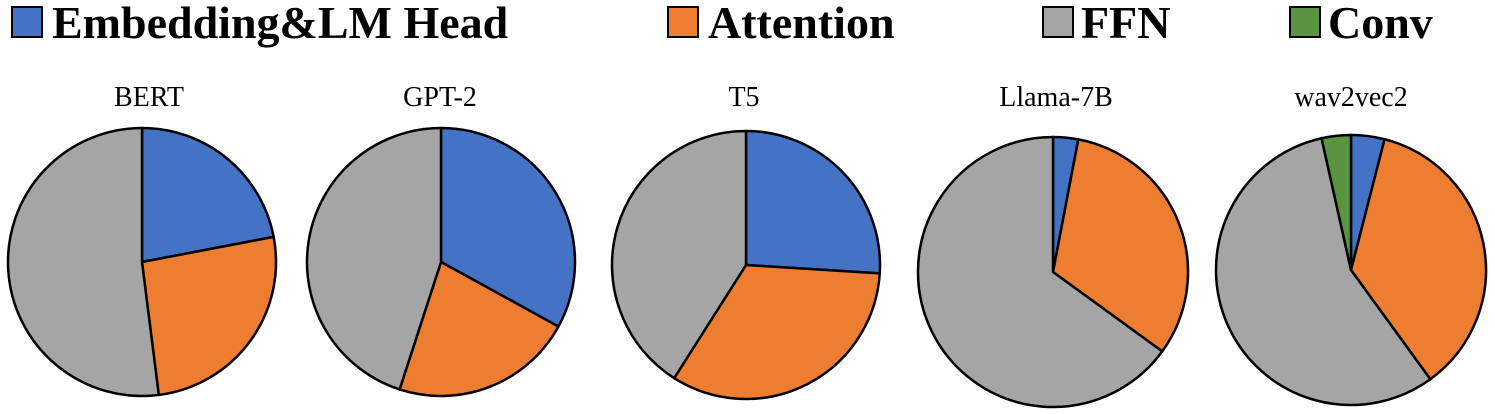 Image resolution: width=1495 pixels, height=414 pixels. Describe the element at coordinates (27, 22) in the screenshot. I see `legend-swatch-embedding` at that location.